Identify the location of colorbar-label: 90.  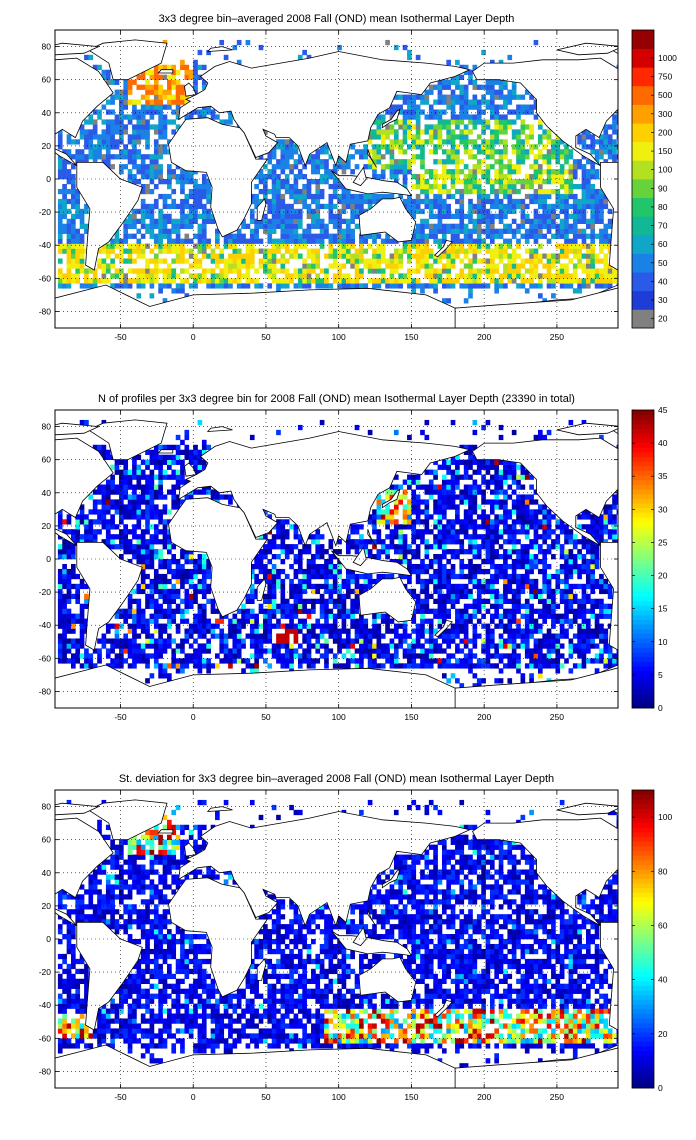
(663, 188).